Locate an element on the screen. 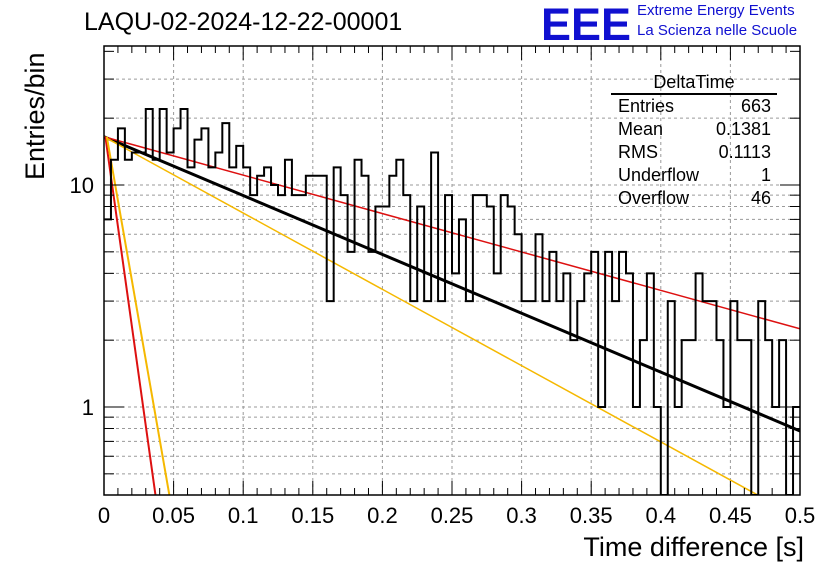 The image size is (836, 572). x-tick-label: 0 is located at coordinates (104, 515).